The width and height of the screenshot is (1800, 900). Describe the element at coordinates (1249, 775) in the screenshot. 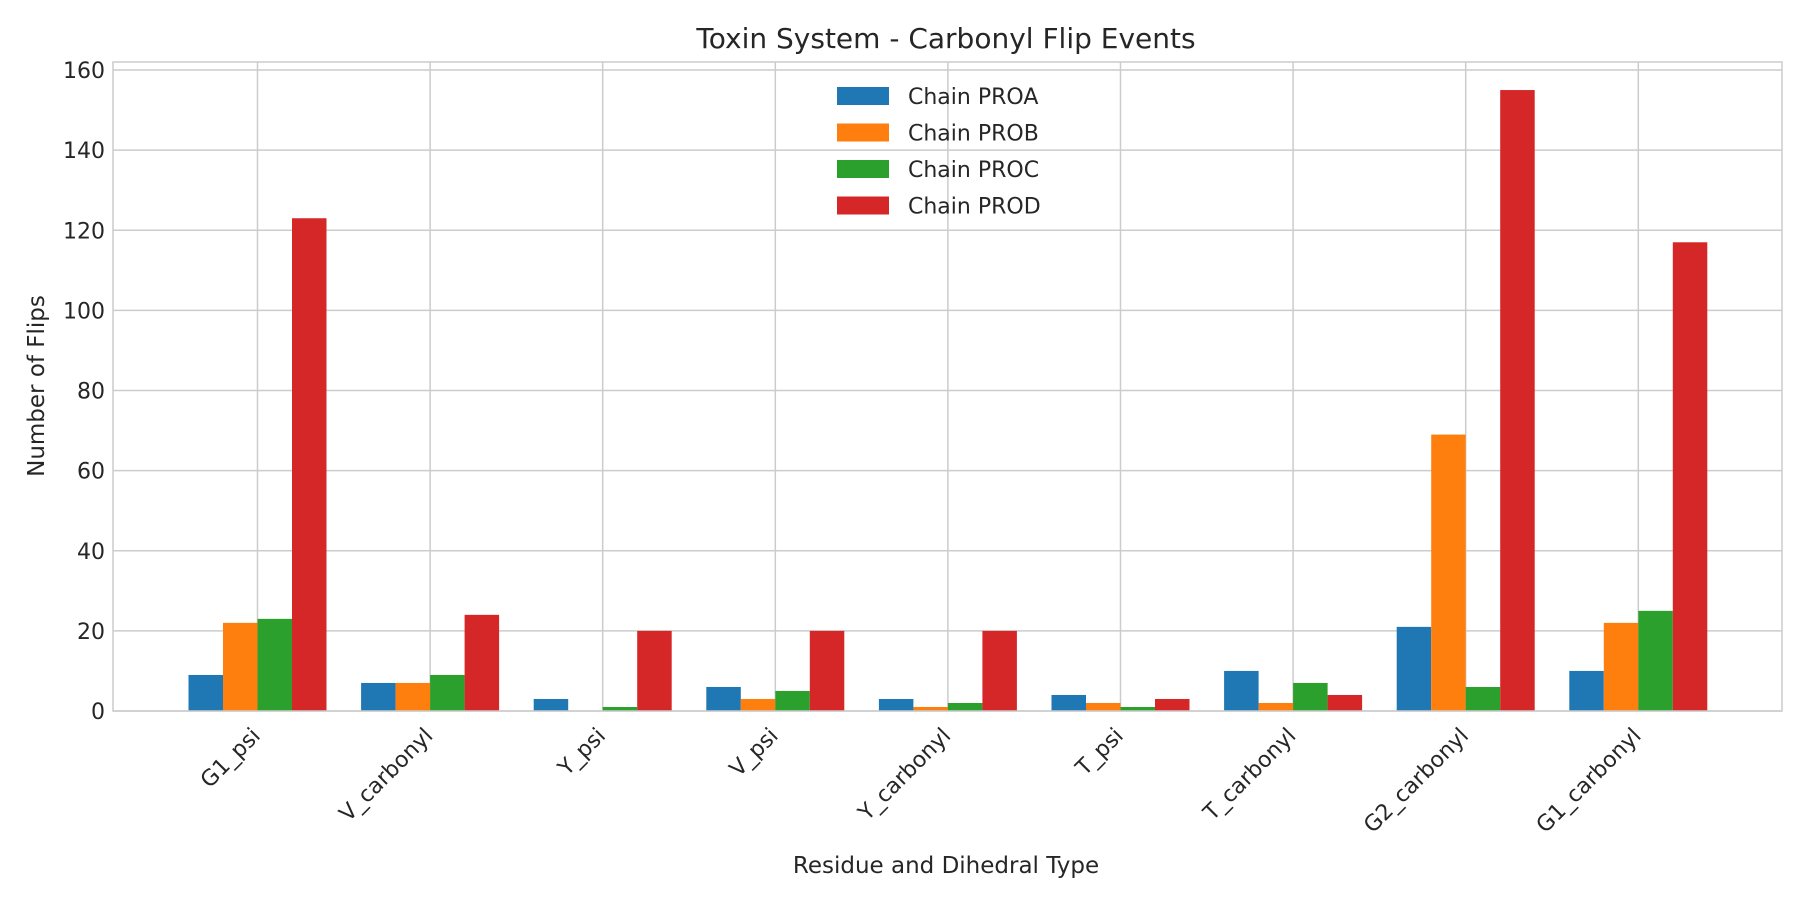

I see `x-tick-label: T_carbonyl` at that location.